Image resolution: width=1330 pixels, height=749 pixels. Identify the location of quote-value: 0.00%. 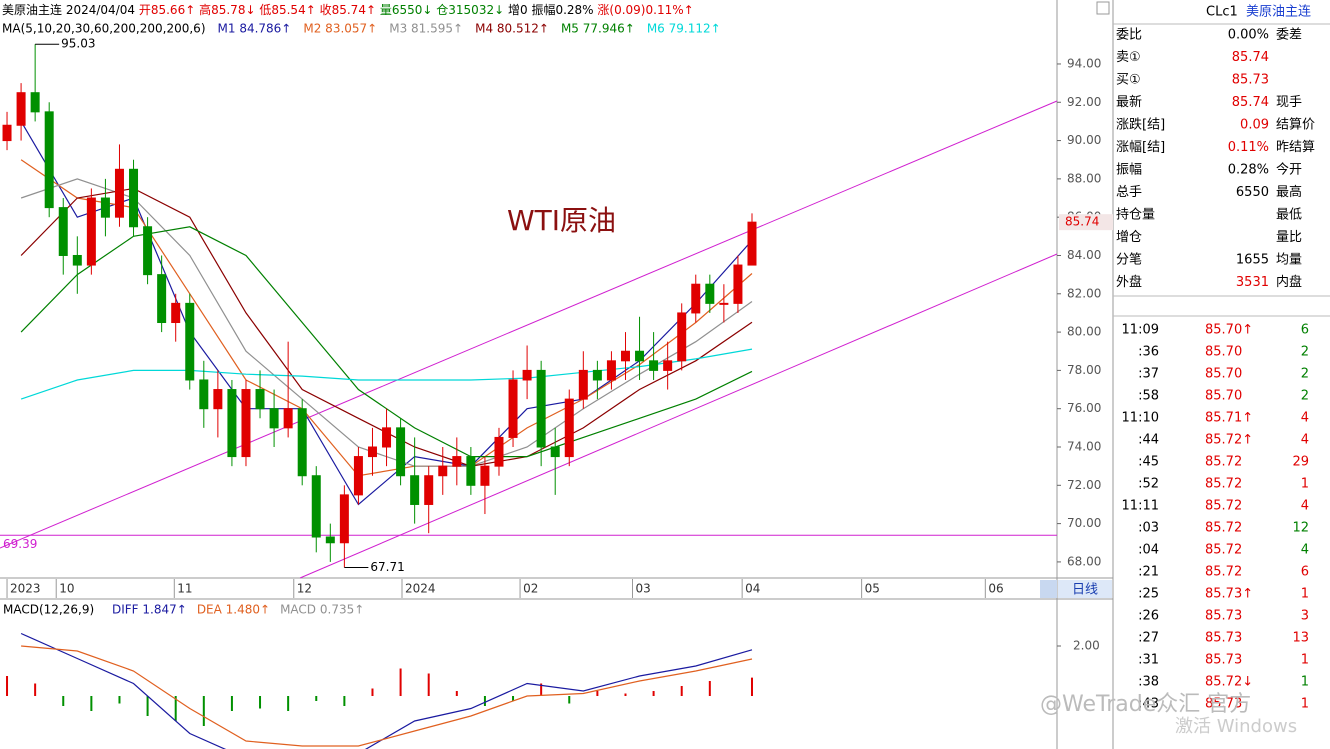
(1248, 35).